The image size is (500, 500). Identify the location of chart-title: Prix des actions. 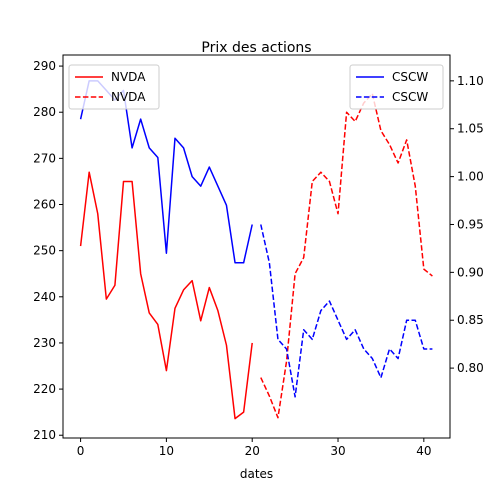
(256, 48).